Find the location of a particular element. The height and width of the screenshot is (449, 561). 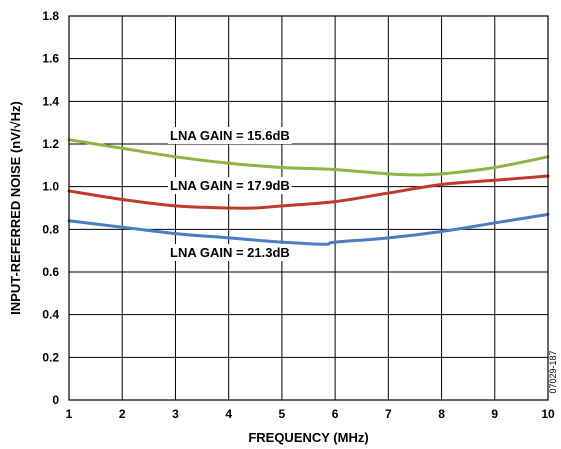

y-axis-title: INPUT-REFERRED NOISE (nV/√Hz) is located at coordinates (15, 208).